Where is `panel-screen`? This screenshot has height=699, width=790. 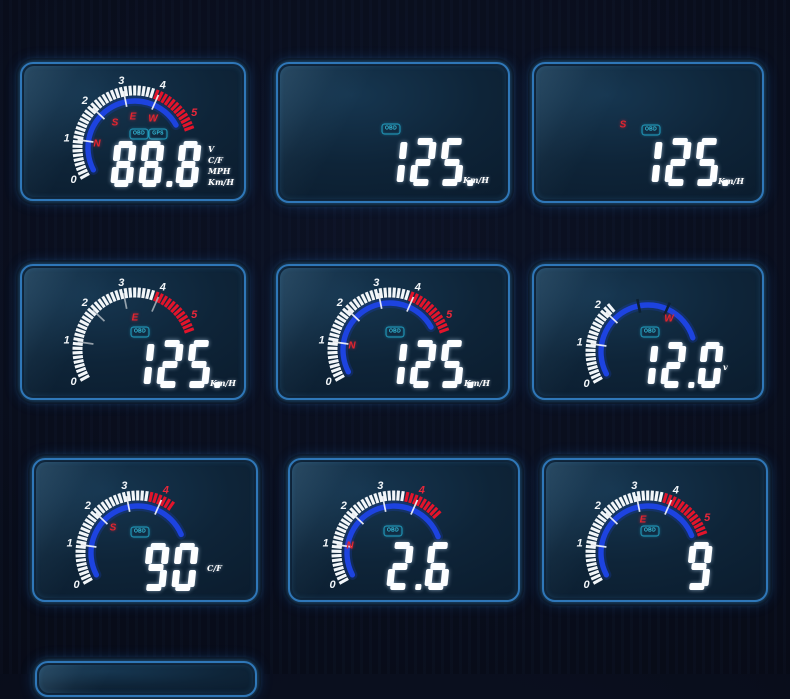 panel-screen is located at coordinates (146, 679).